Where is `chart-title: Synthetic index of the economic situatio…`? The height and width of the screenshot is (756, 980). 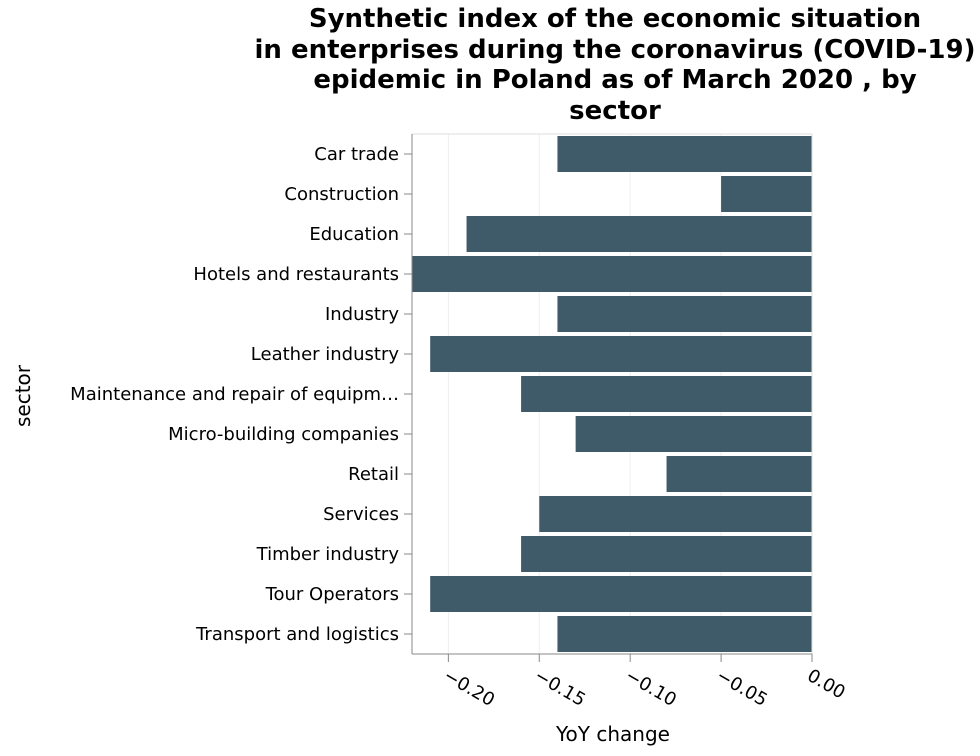
chart-title: Synthetic index of the economic situatio… is located at coordinates (615, 65).